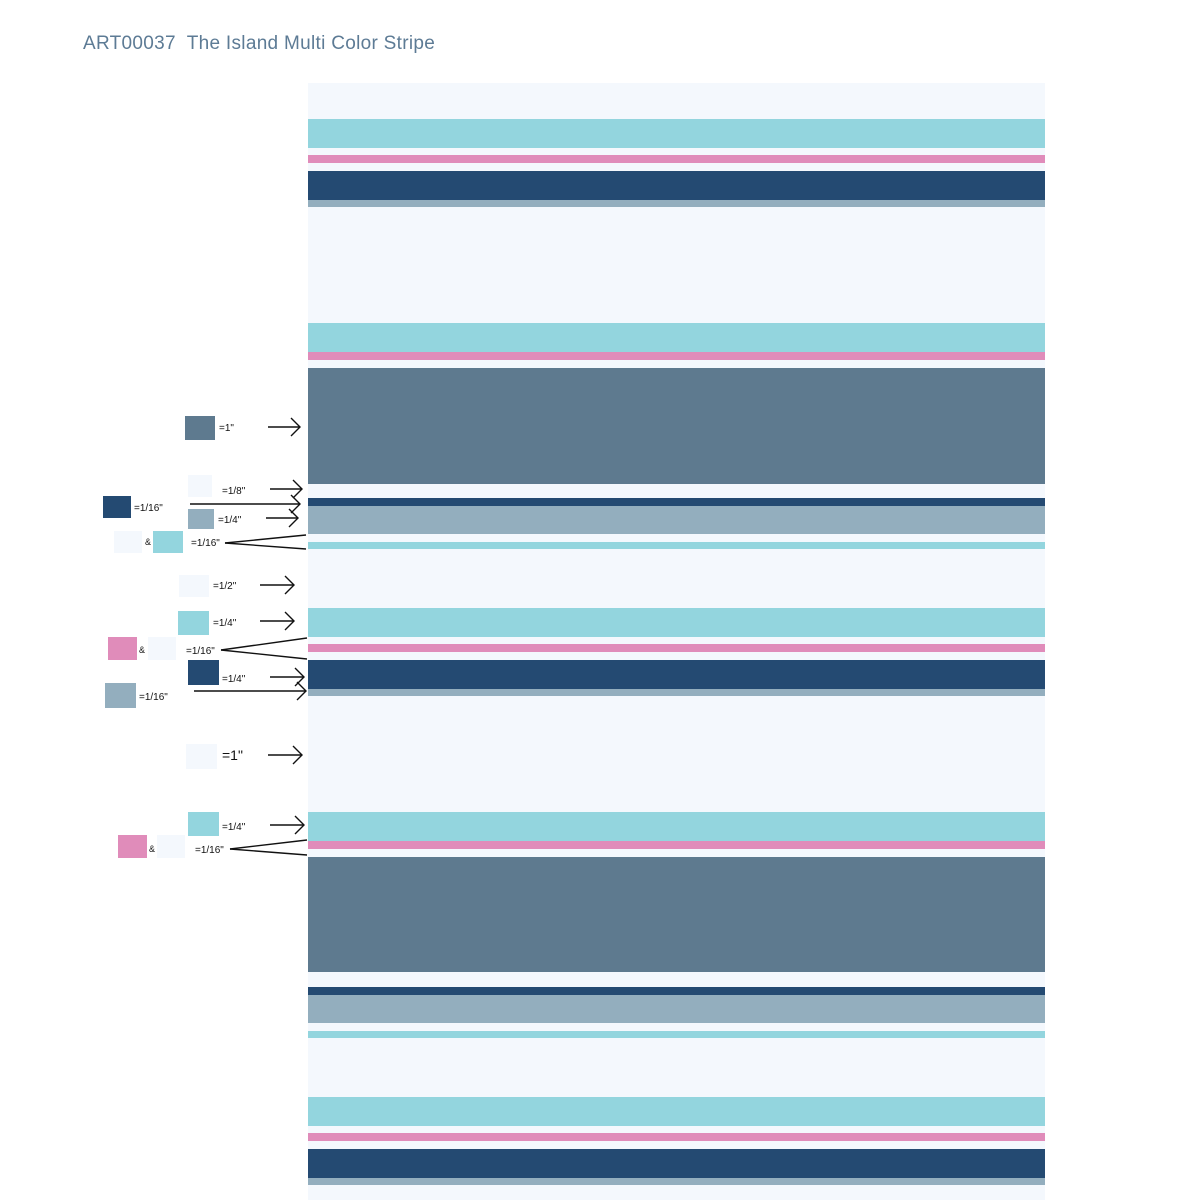 This screenshot has width=1200, height=1200. I want to click on legend-item: =1/2", so click(237, 586).